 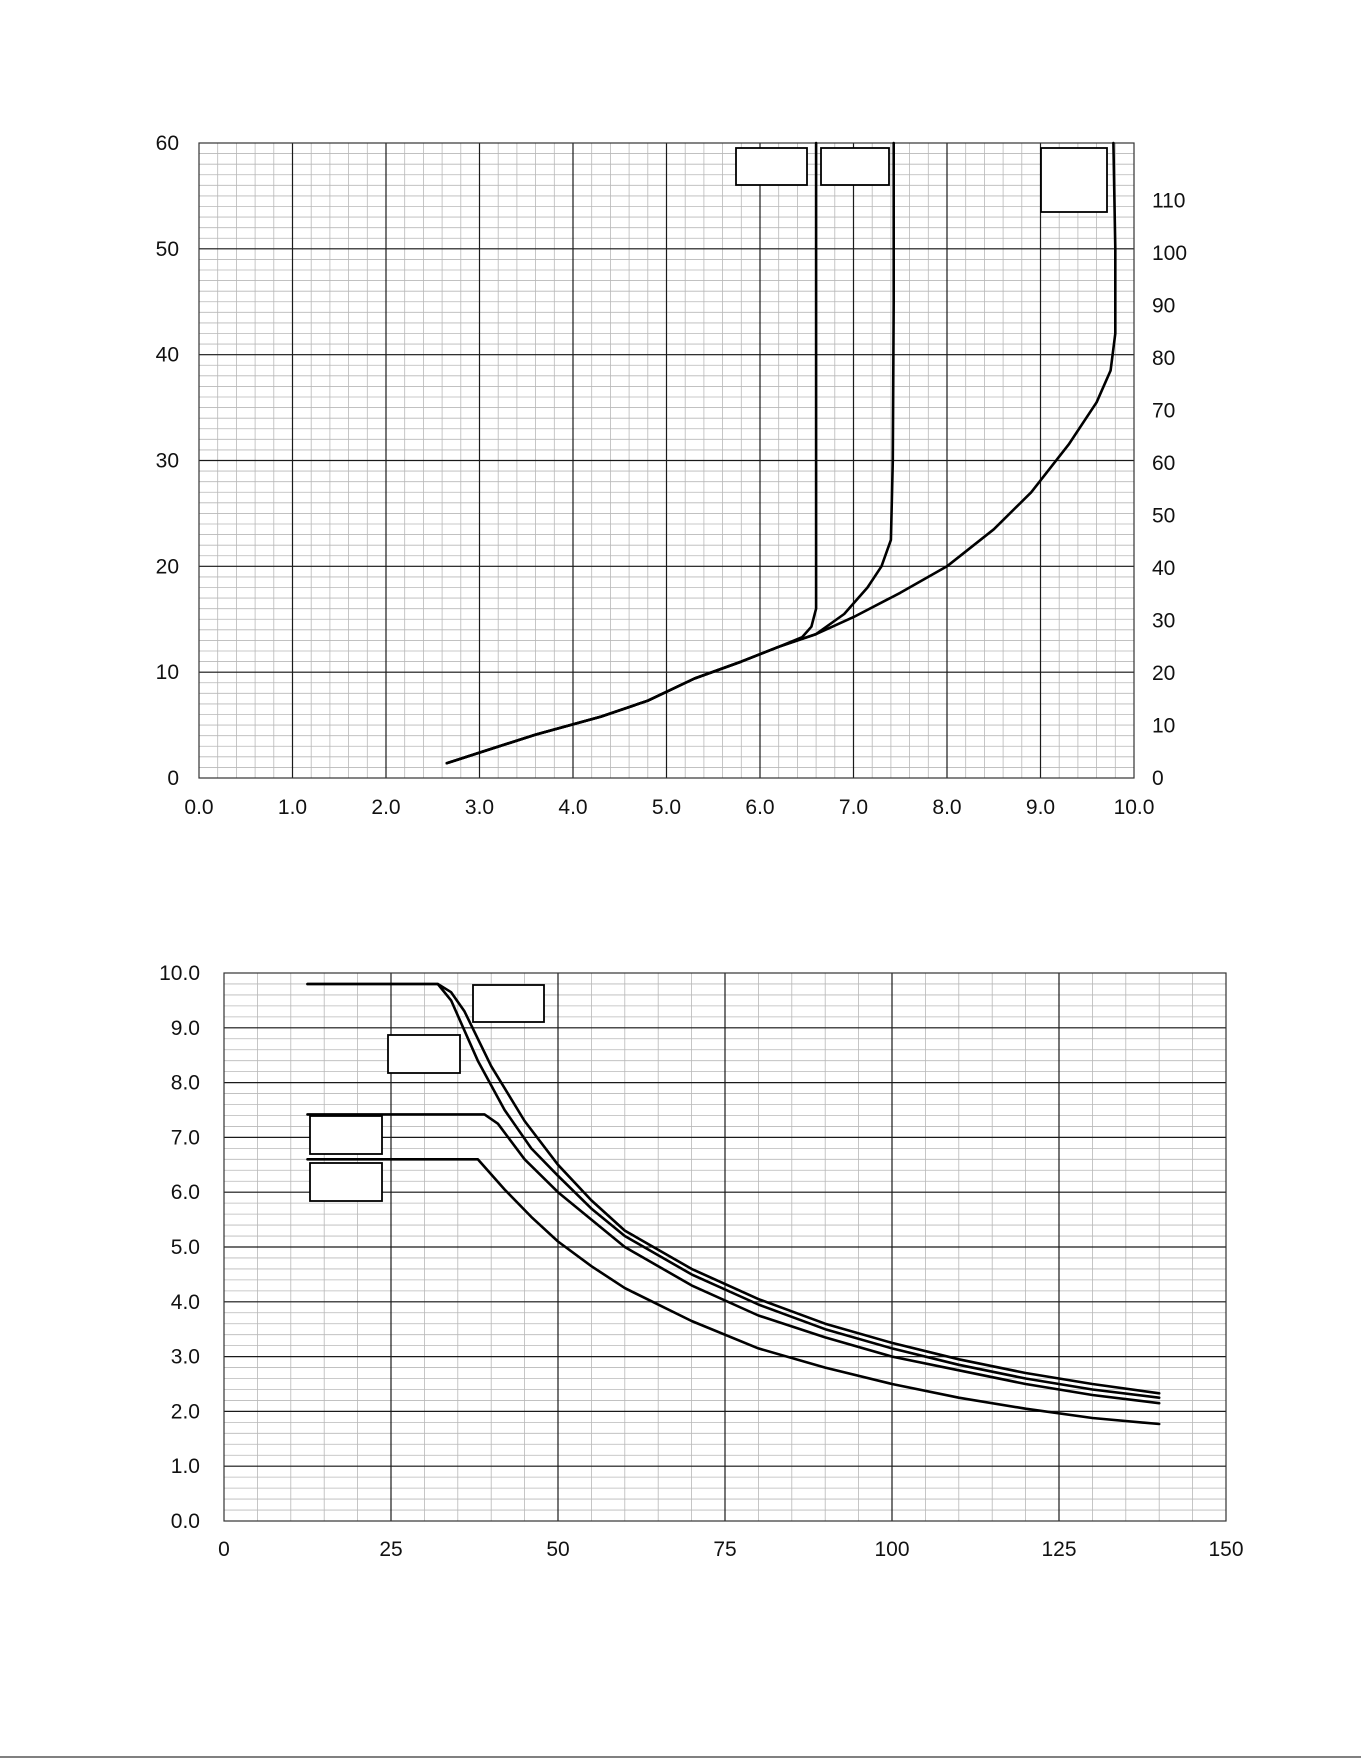 I want to click on x-tick-label: 100, so click(x=891, y=1549).